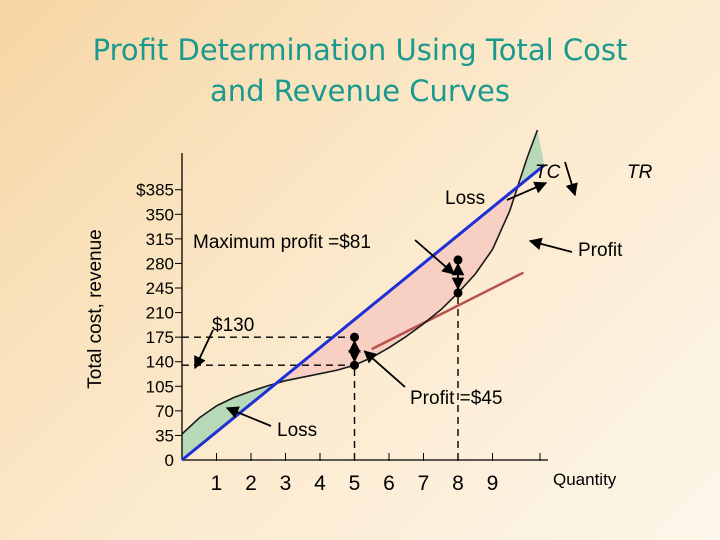 The height and width of the screenshot is (540, 720). I want to click on dollar-130-label: $130, so click(233, 325).